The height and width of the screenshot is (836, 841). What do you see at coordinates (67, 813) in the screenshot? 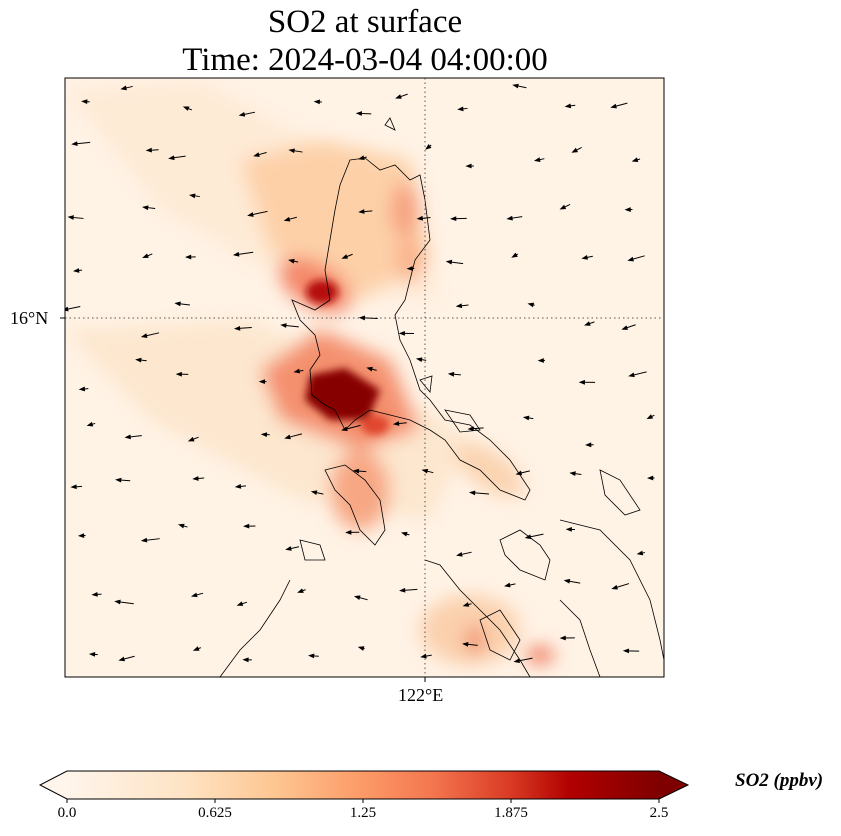
I see `colorbar-tick: 0.0` at bounding box center [67, 813].